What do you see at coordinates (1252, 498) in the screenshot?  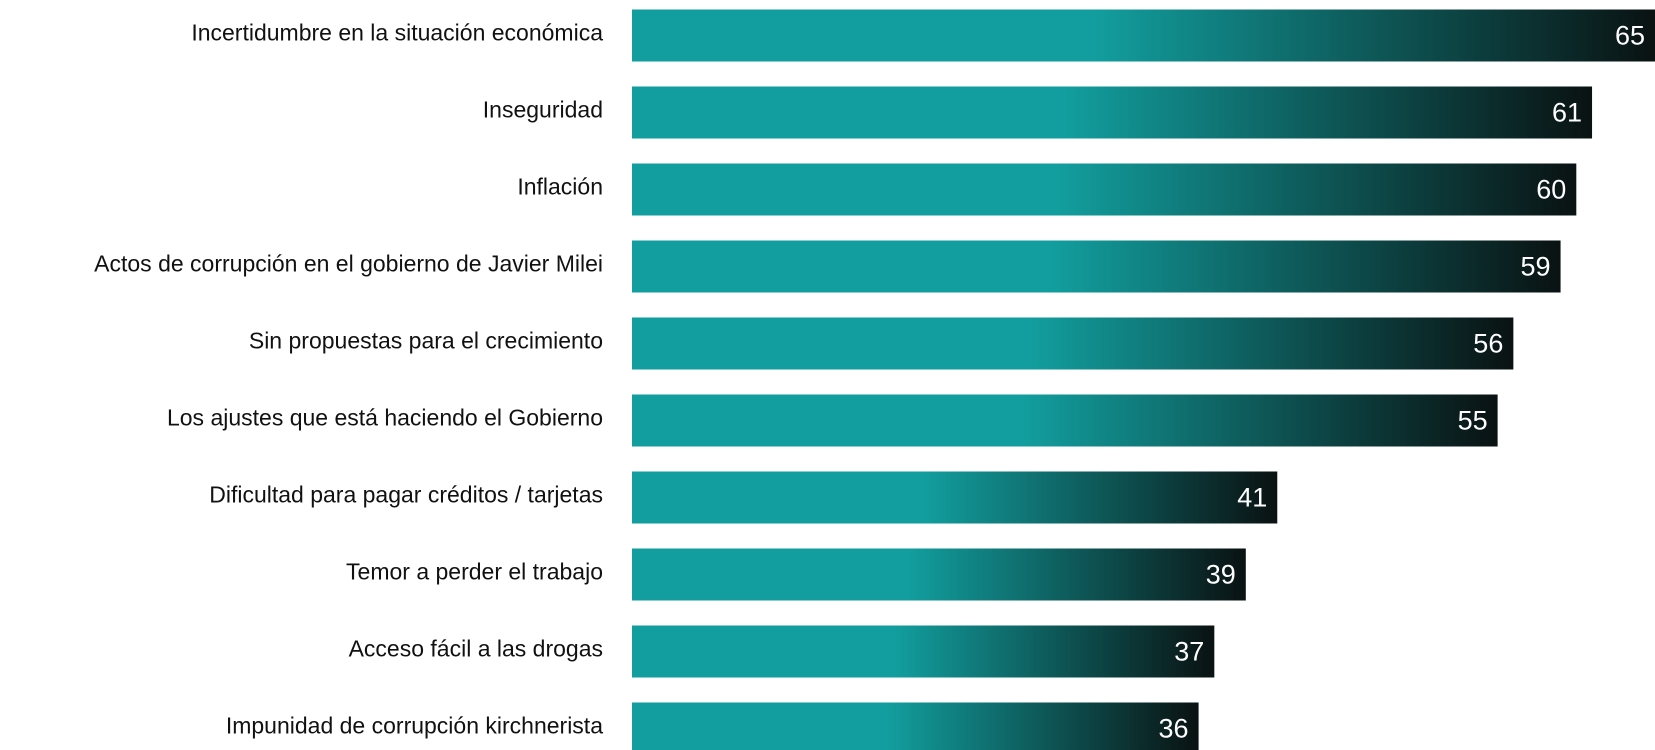 I see `value-label: 41` at bounding box center [1252, 498].